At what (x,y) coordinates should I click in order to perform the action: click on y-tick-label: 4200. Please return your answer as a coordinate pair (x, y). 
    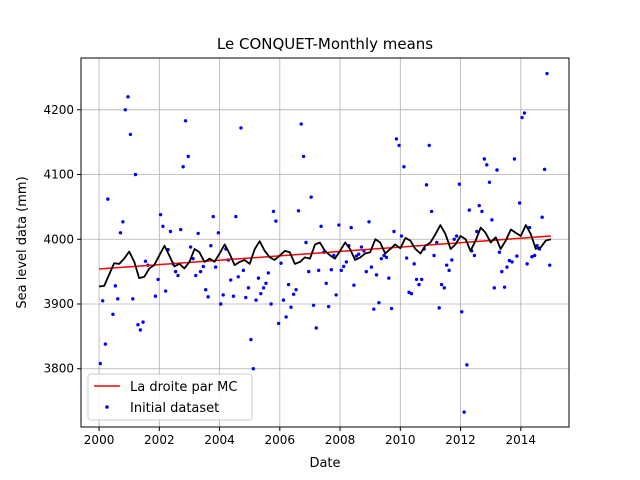
    Looking at the image, I should click on (58, 110).